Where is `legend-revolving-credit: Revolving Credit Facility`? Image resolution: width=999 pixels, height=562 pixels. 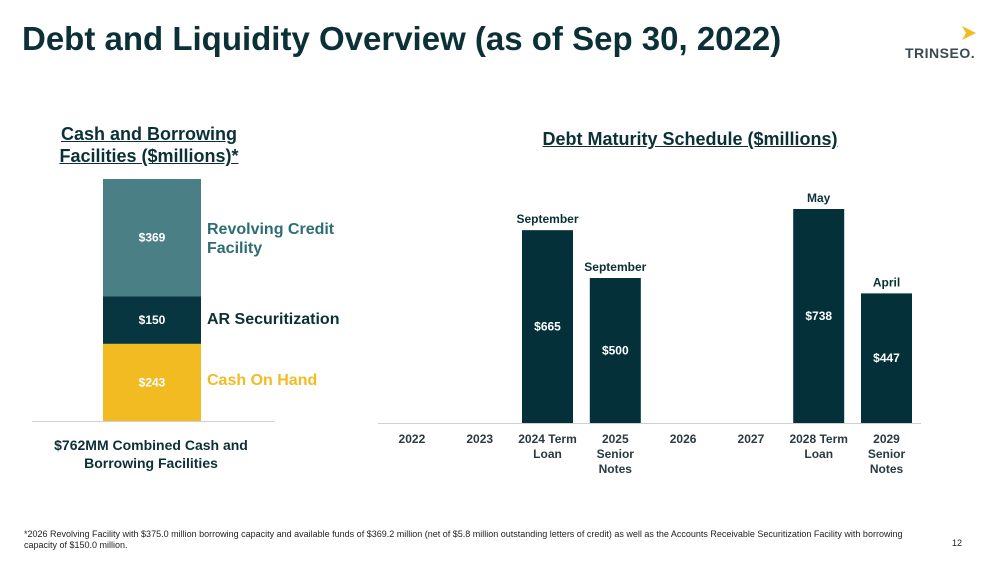 legend-revolving-credit: Revolving Credit Facility is located at coordinates (271, 239).